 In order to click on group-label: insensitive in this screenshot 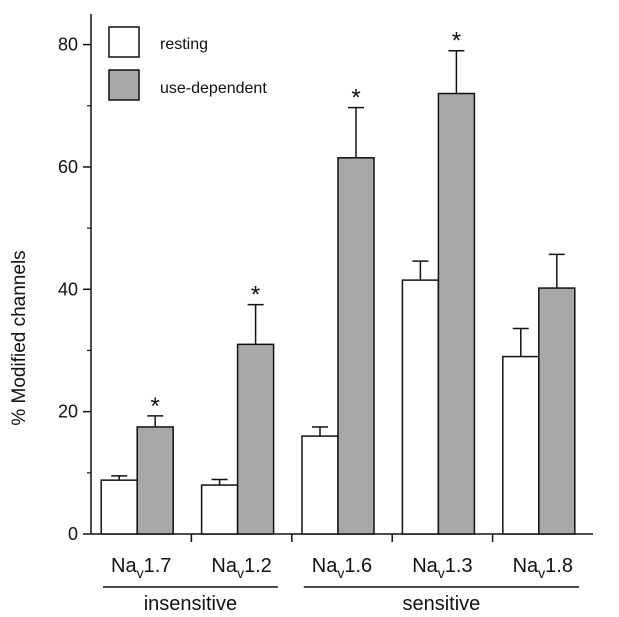, I will do `click(190, 604)`.